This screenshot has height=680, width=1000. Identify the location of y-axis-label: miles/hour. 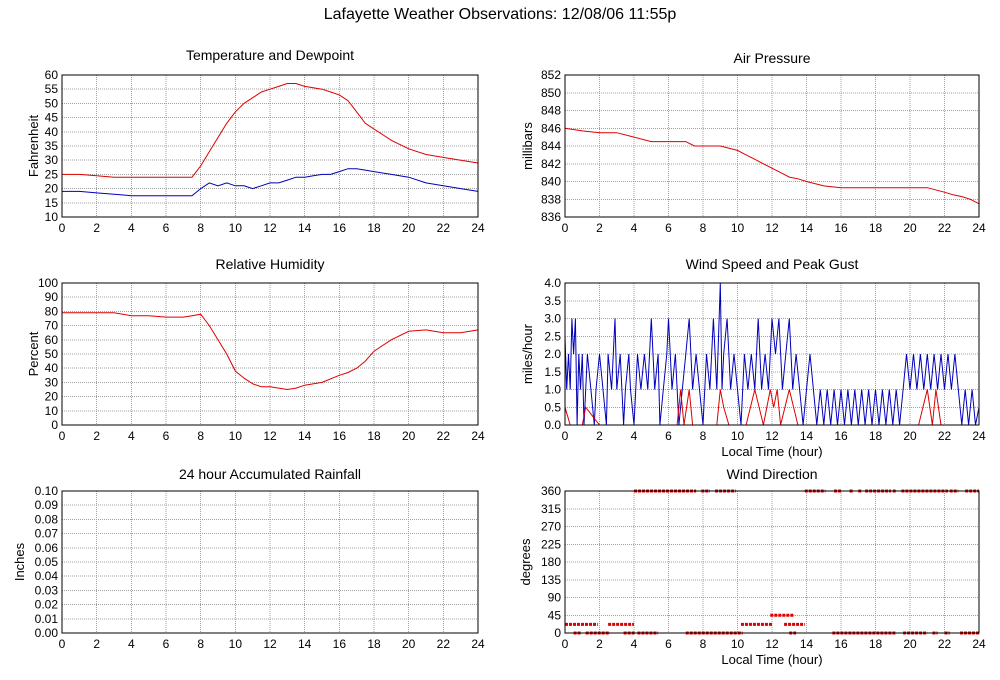
(527, 353).